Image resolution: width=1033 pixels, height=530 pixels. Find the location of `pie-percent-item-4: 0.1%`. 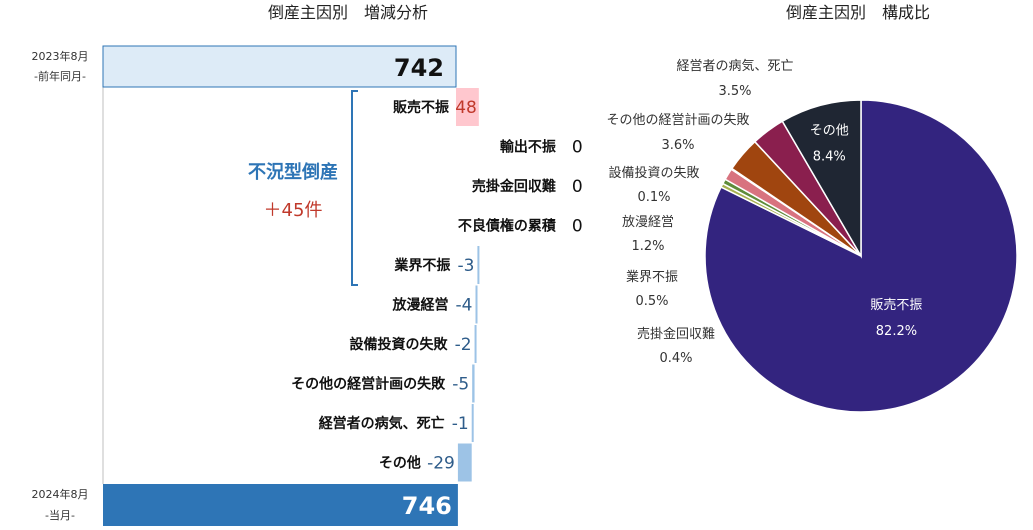

pie-percent-item-4: 0.1% is located at coordinates (653, 197).